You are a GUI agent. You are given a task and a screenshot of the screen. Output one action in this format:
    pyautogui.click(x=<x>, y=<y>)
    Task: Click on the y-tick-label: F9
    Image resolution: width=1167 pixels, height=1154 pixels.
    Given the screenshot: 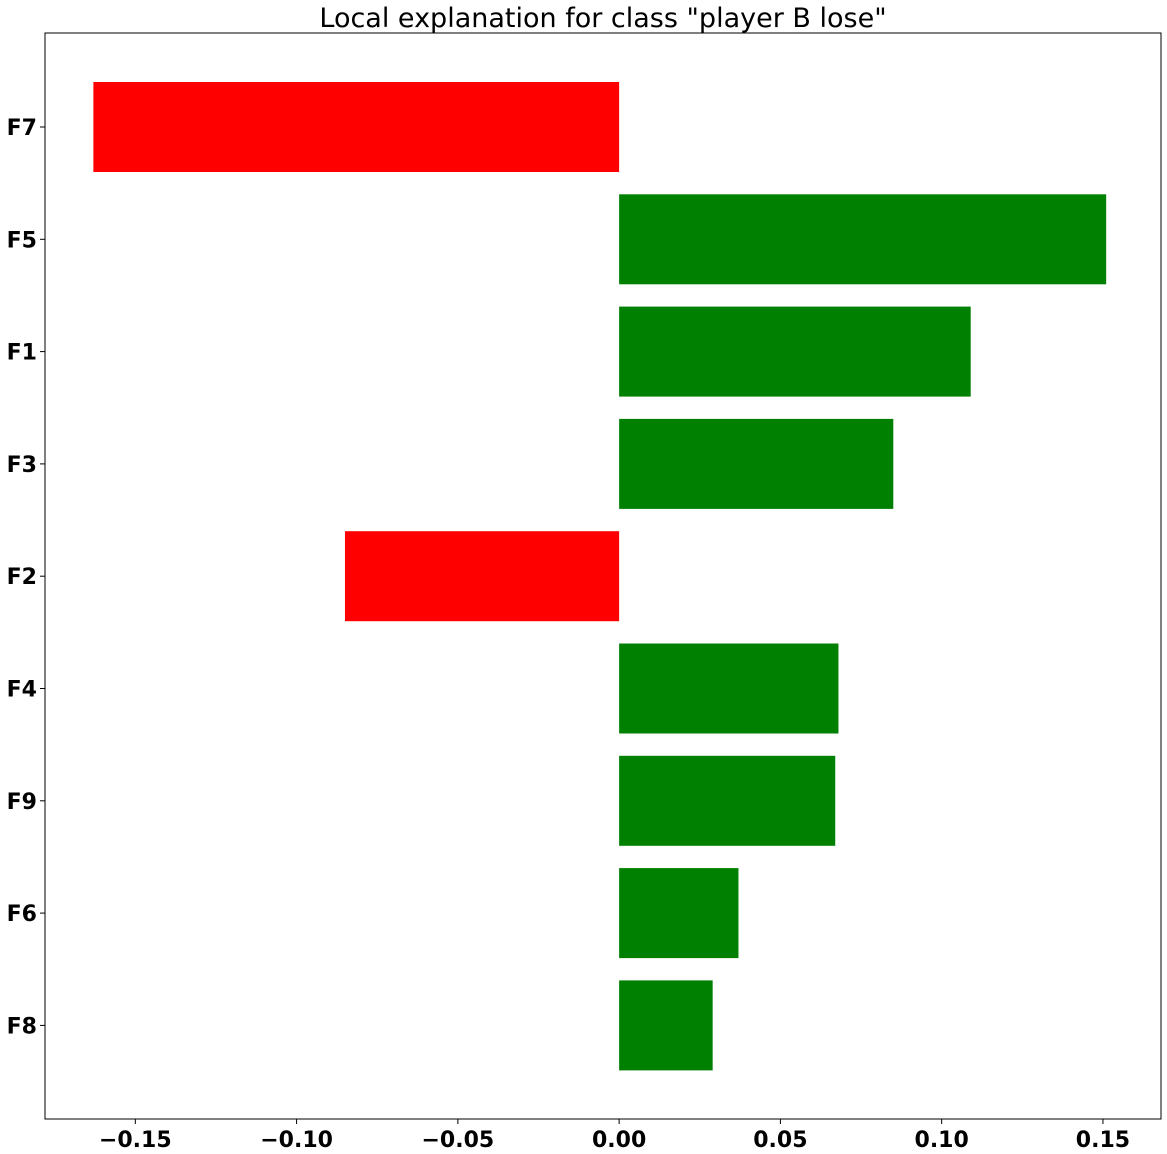 What is the action you would take?
    pyautogui.click(x=22, y=802)
    